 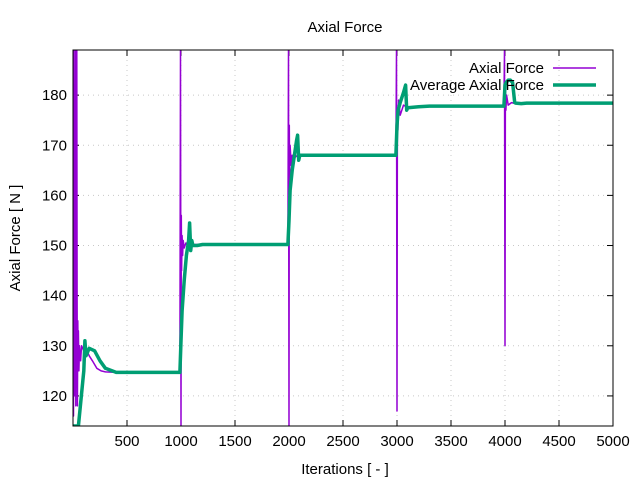 I want to click on x-axis-label: Iterations [ - ], so click(x=345, y=469).